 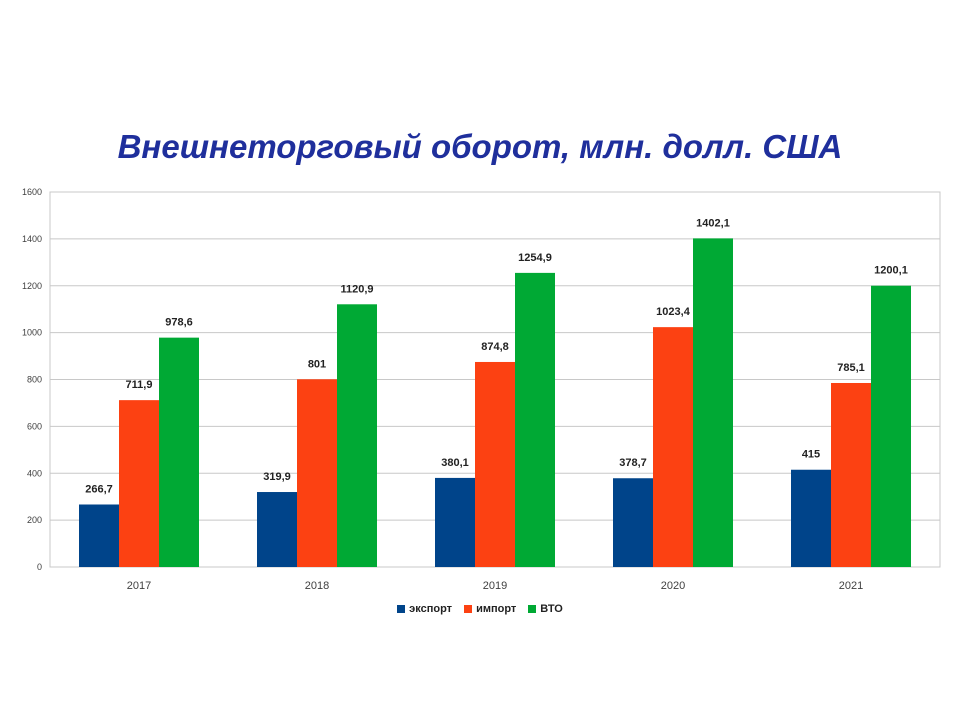 What do you see at coordinates (139, 385) in the screenshot?
I see `data-label: 711,9` at bounding box center [139, 385].